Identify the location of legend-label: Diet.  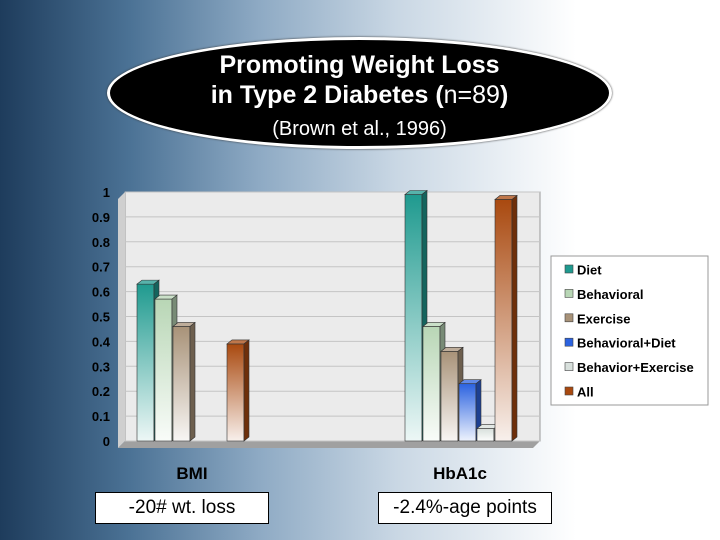
(589, 270).